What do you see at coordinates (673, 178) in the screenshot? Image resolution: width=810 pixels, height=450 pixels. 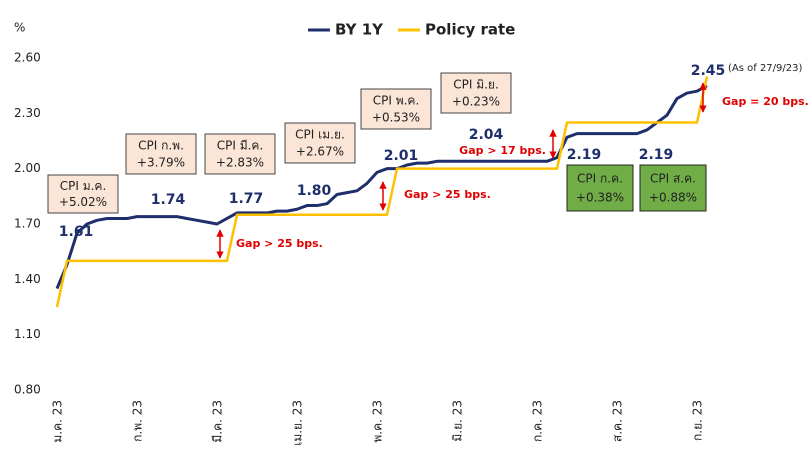 I see `cpi-label: CPI ส.ค.` at bounding box center [673, 178].